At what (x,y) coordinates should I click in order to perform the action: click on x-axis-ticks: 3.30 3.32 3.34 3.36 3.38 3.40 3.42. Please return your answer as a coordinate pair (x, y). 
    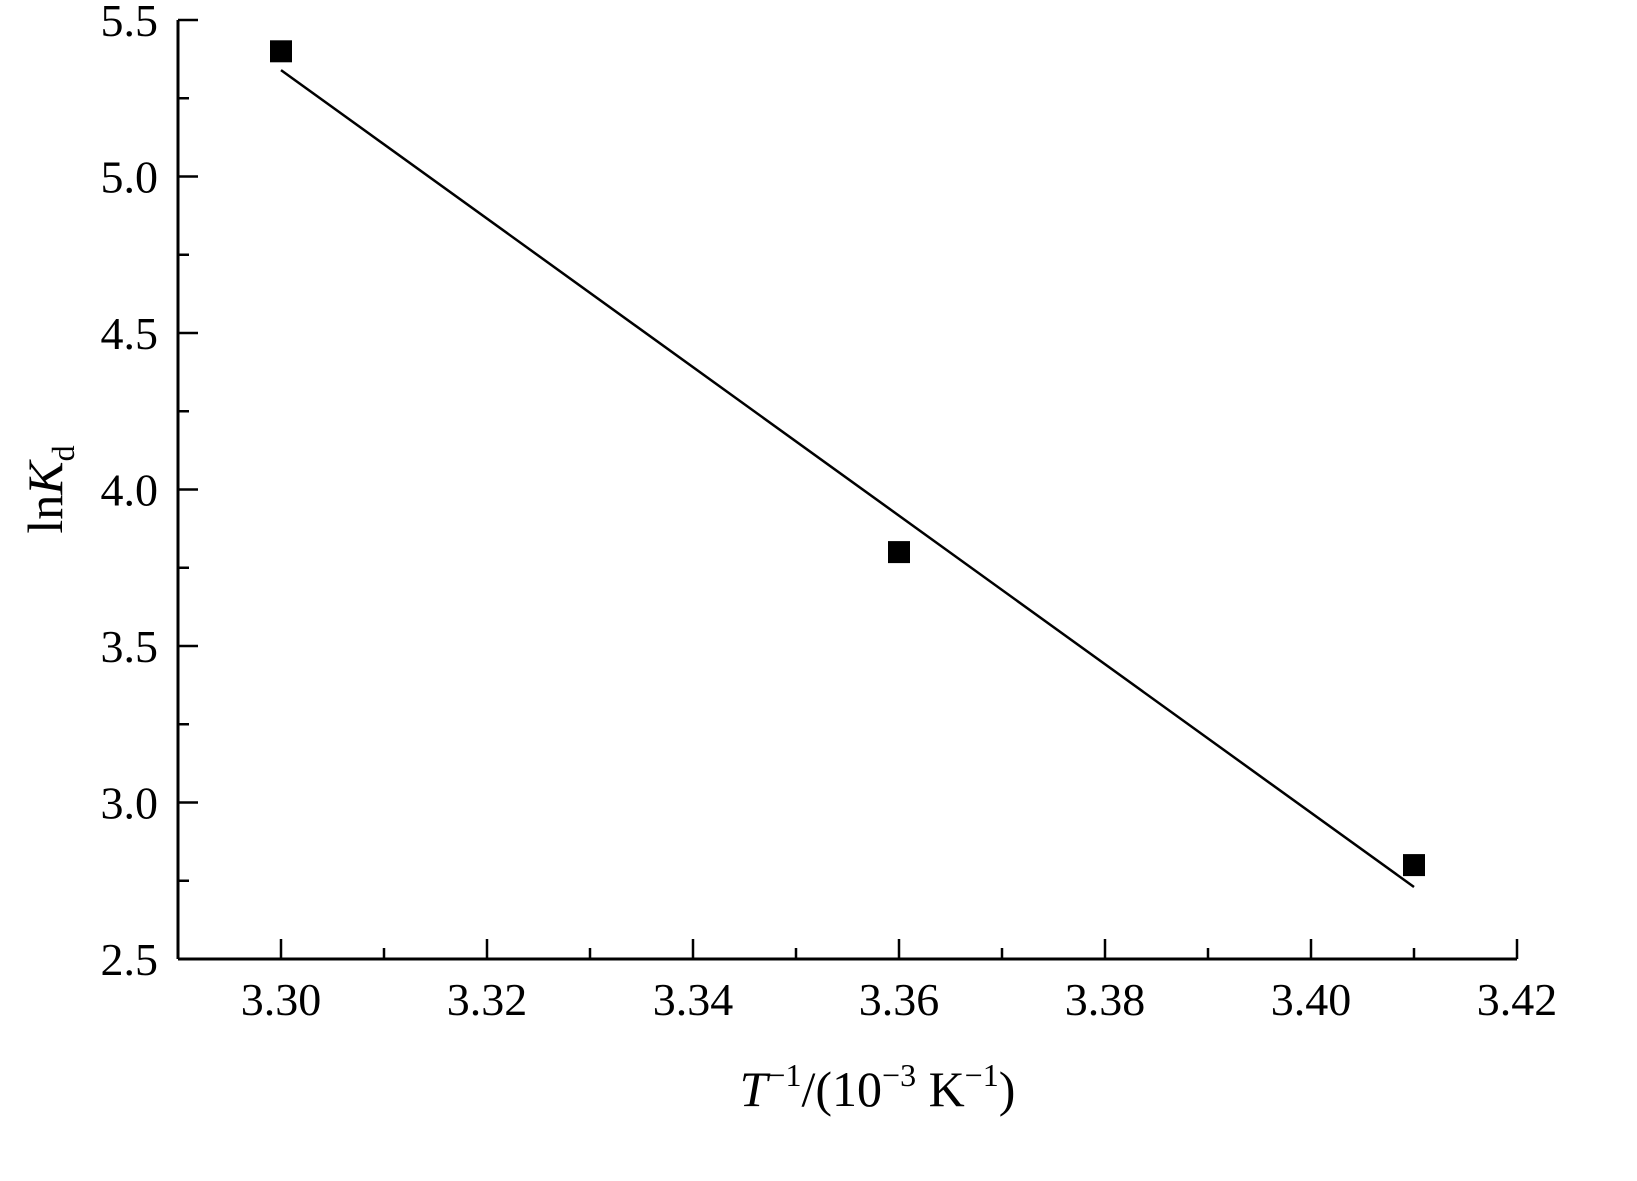
    Looking at the image, I should click on (899, 982).